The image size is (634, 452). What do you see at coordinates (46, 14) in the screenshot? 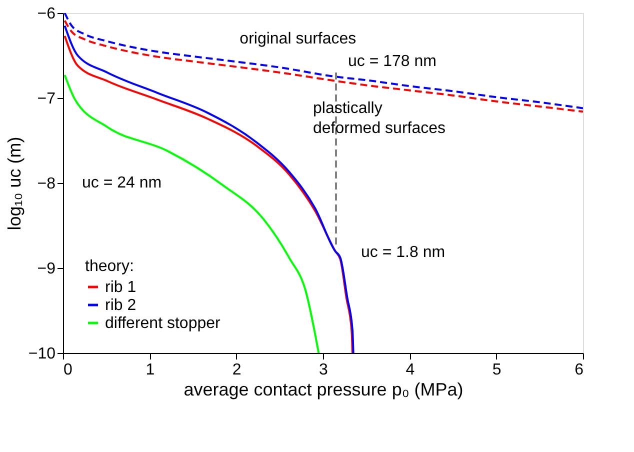
I see `y-tick-label: −6` at bounding box center [46, 14].